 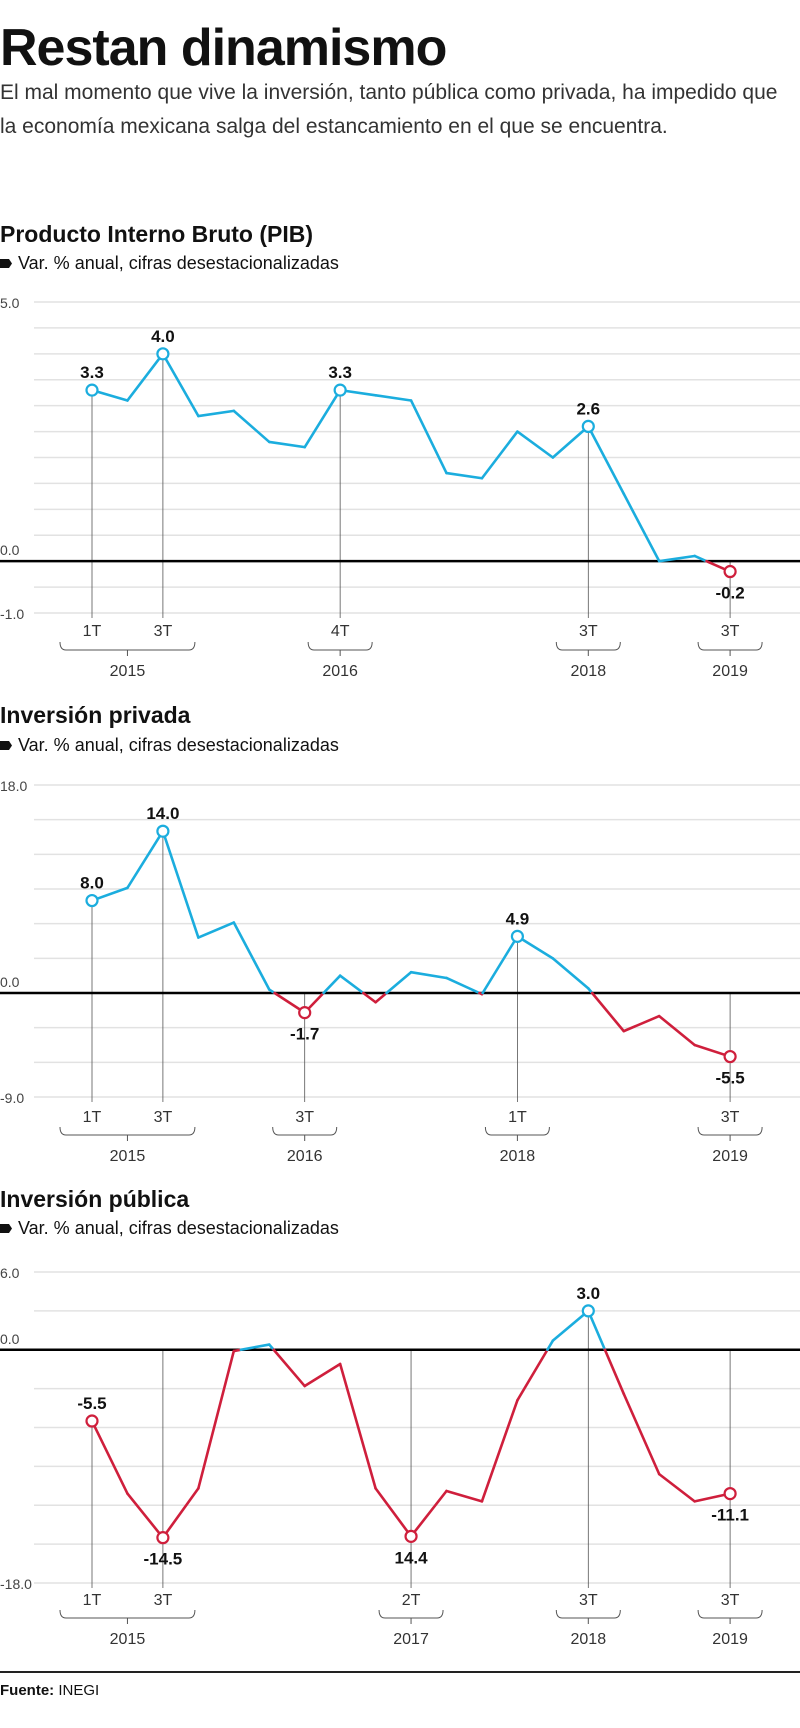 I want to click on chart-subtitle-inversion-publica: Var. % anual, cifras desestacionalizadas, so click(x=169, y=1228).